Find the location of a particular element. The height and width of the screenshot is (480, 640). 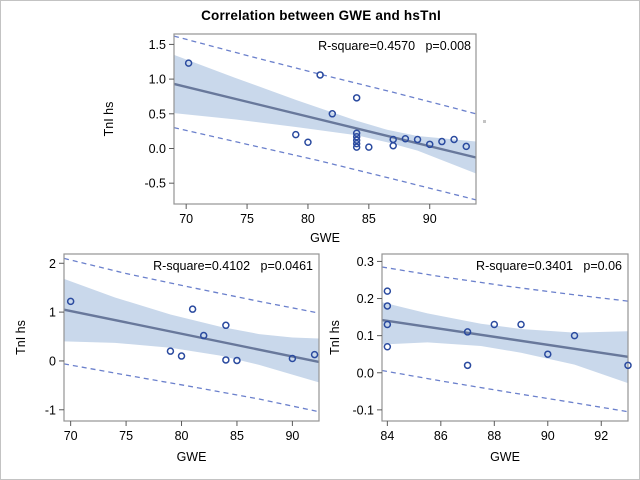

y-tick-label: 0.5 is located at coordinates (157, 114).